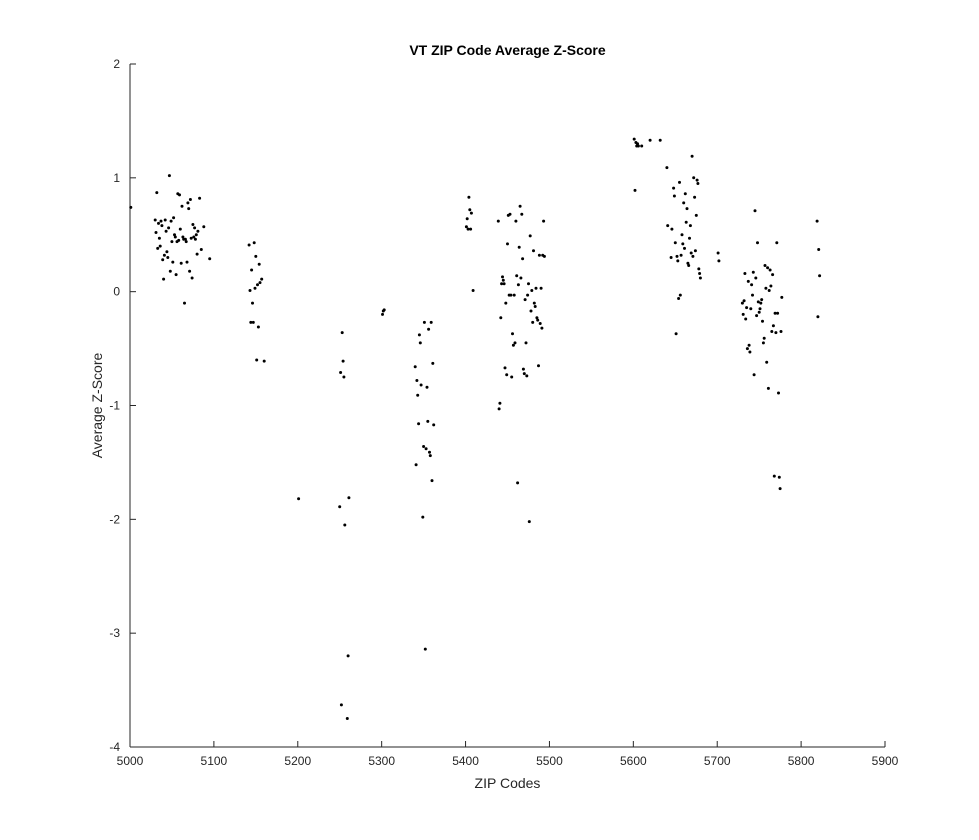  What do you see at coordinates (717, 761) in the screenshot?
I see `x-tick-label: 5700` at bounding box center [717, 761].